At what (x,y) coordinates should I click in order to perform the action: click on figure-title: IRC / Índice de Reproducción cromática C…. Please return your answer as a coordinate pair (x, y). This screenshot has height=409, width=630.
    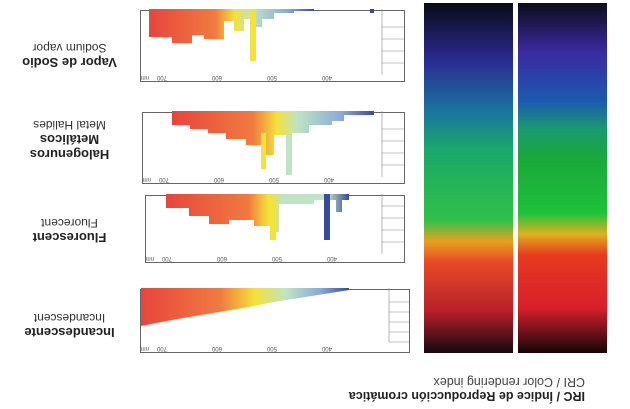
    Looking at the image, I should click on (420, 389).